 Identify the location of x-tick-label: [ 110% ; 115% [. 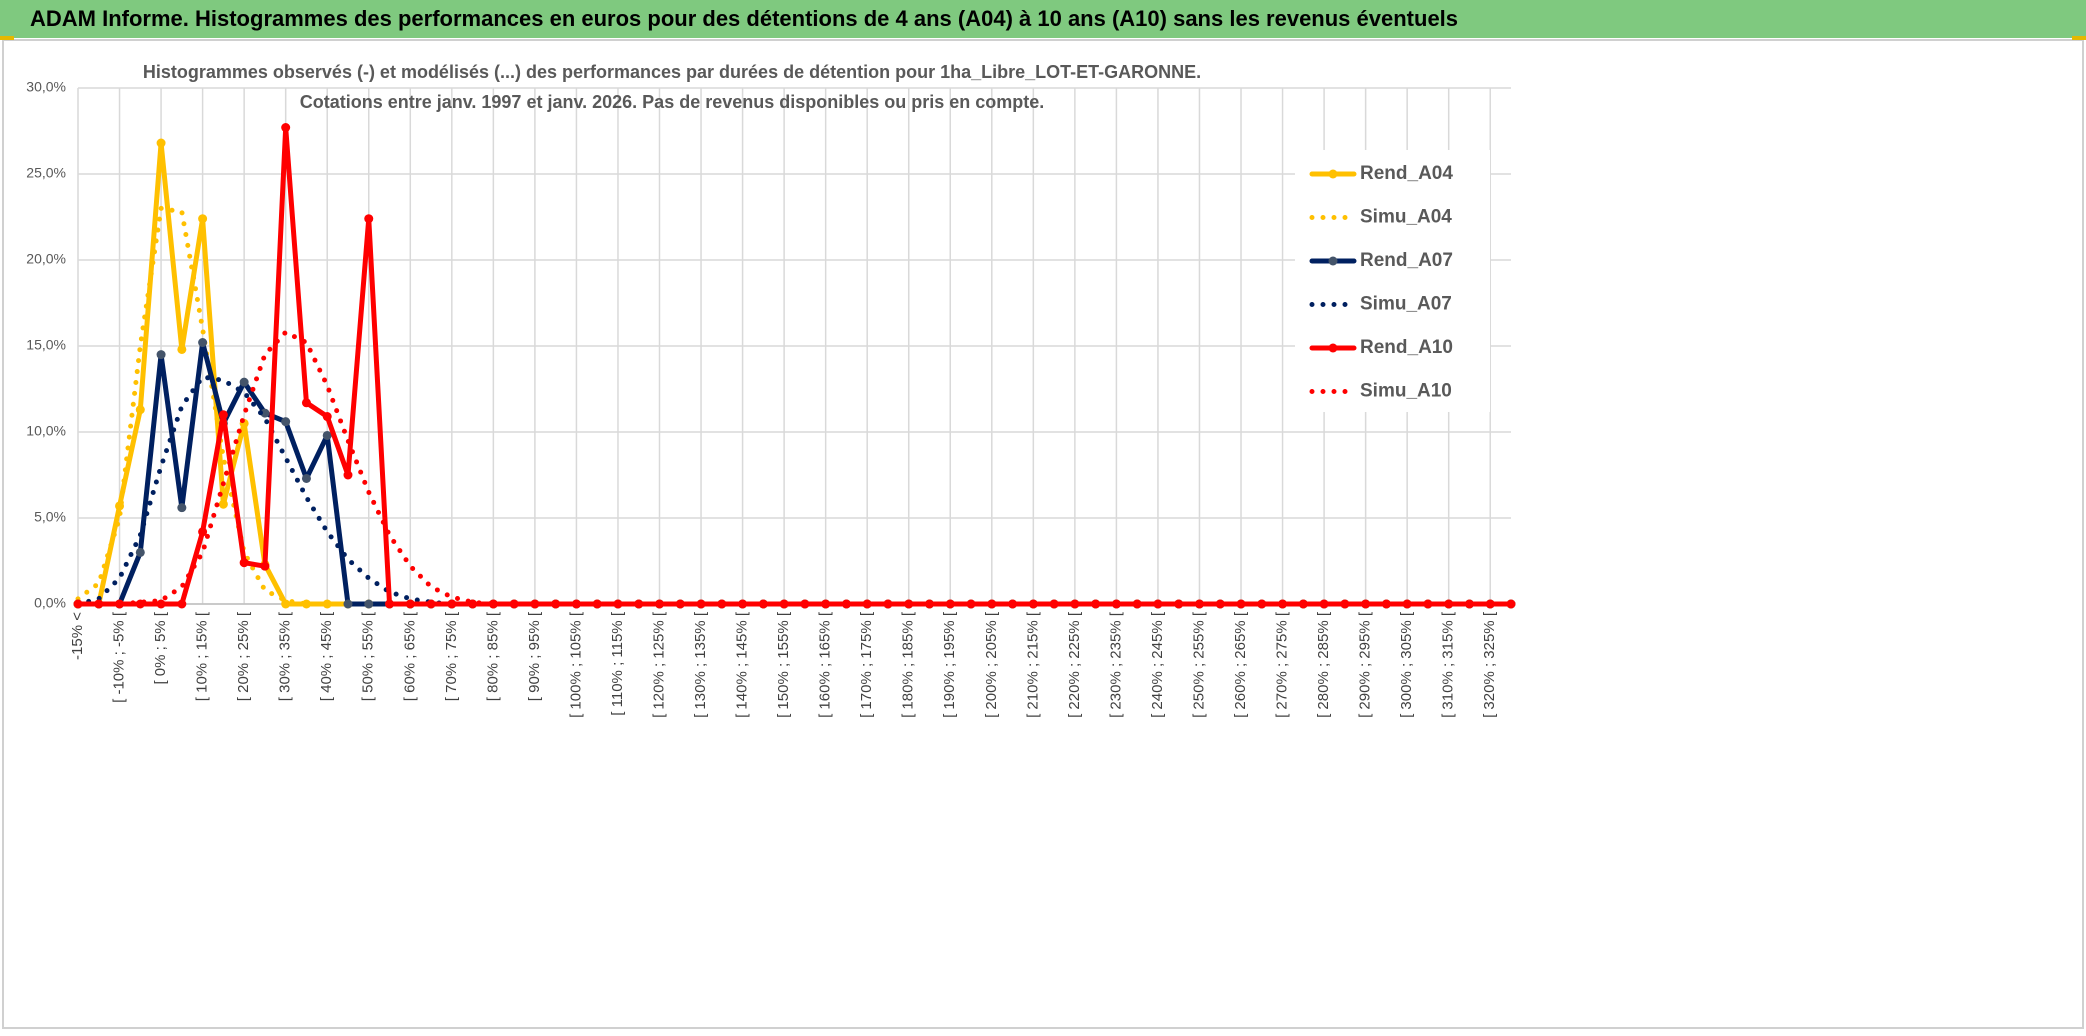
(617, 663).